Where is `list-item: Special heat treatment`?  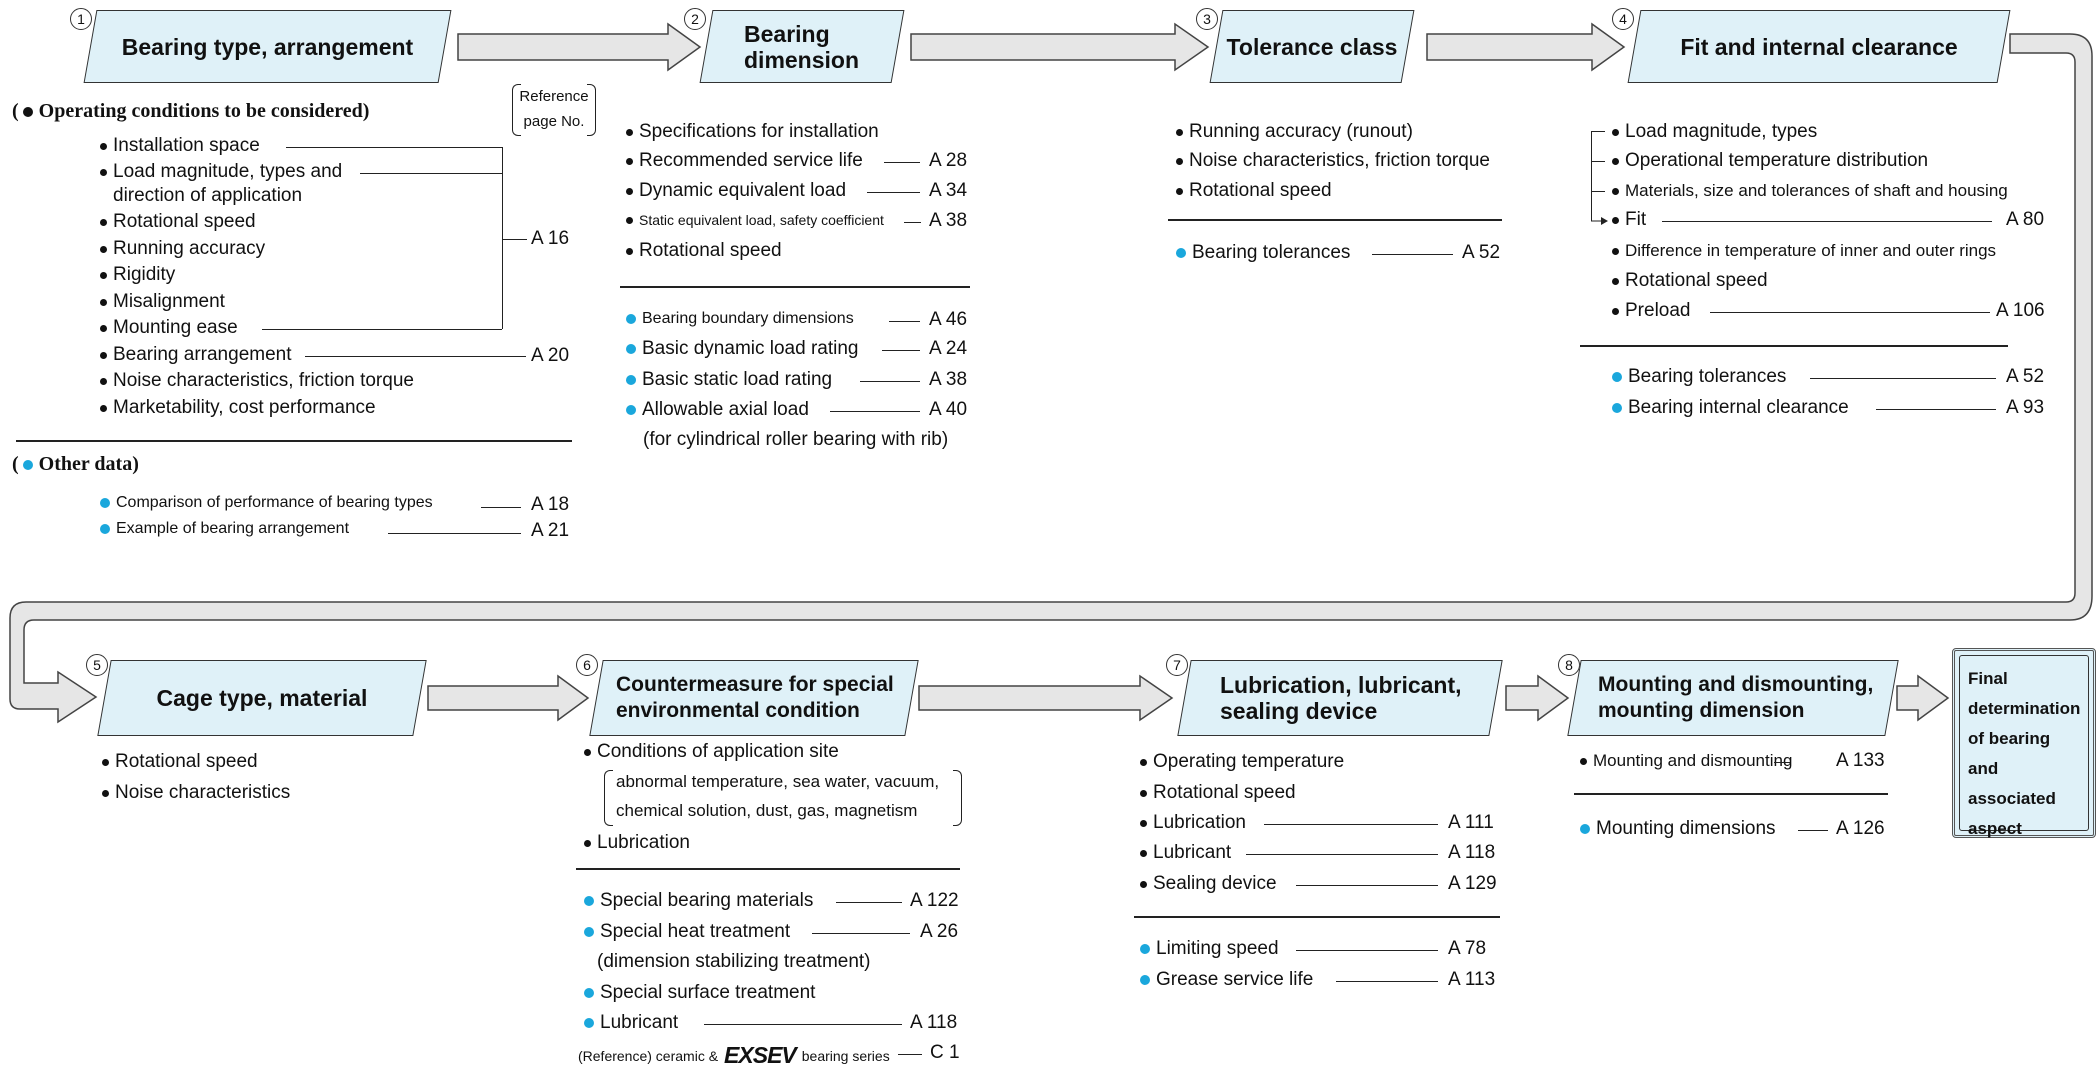 list-item: Special heat treatment is located at coordinates (687, 932).